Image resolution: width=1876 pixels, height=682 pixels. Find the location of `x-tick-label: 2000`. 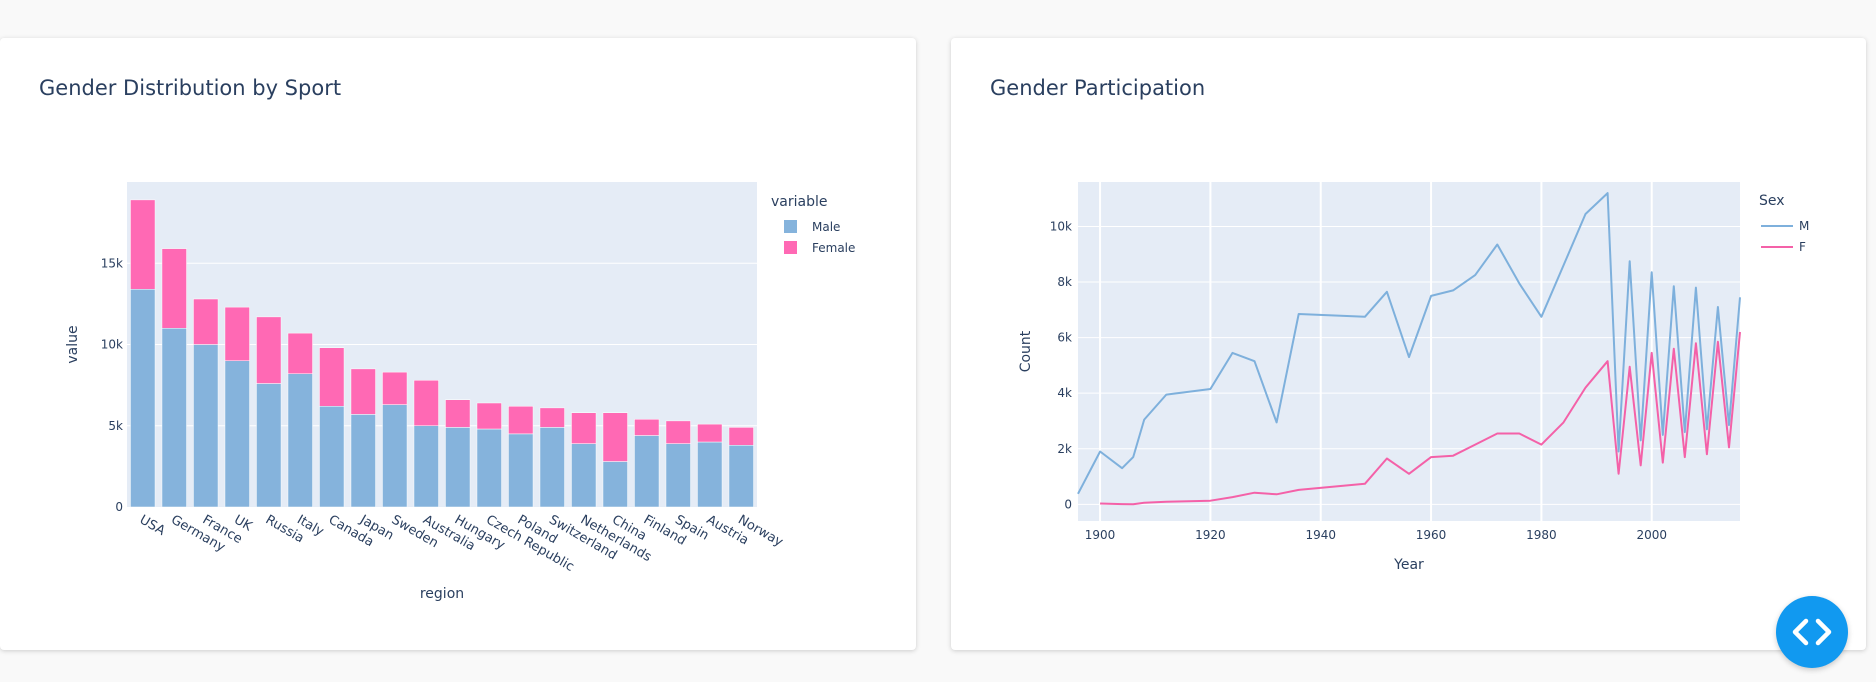

x-tick-label: 2000 is located at coordinates (1651, 535).